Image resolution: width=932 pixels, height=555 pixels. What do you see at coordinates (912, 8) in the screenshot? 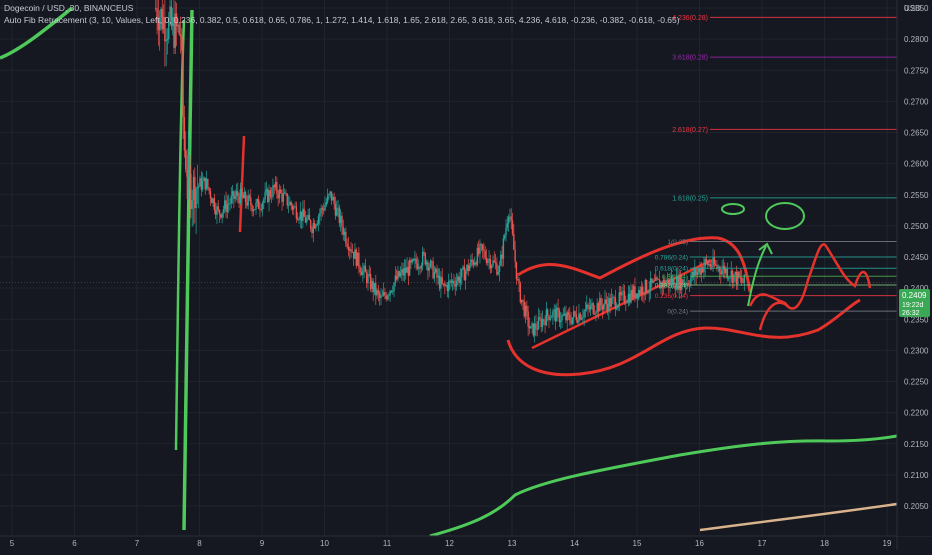
I see `currency-label: USD` at bounding box center [912, 8].